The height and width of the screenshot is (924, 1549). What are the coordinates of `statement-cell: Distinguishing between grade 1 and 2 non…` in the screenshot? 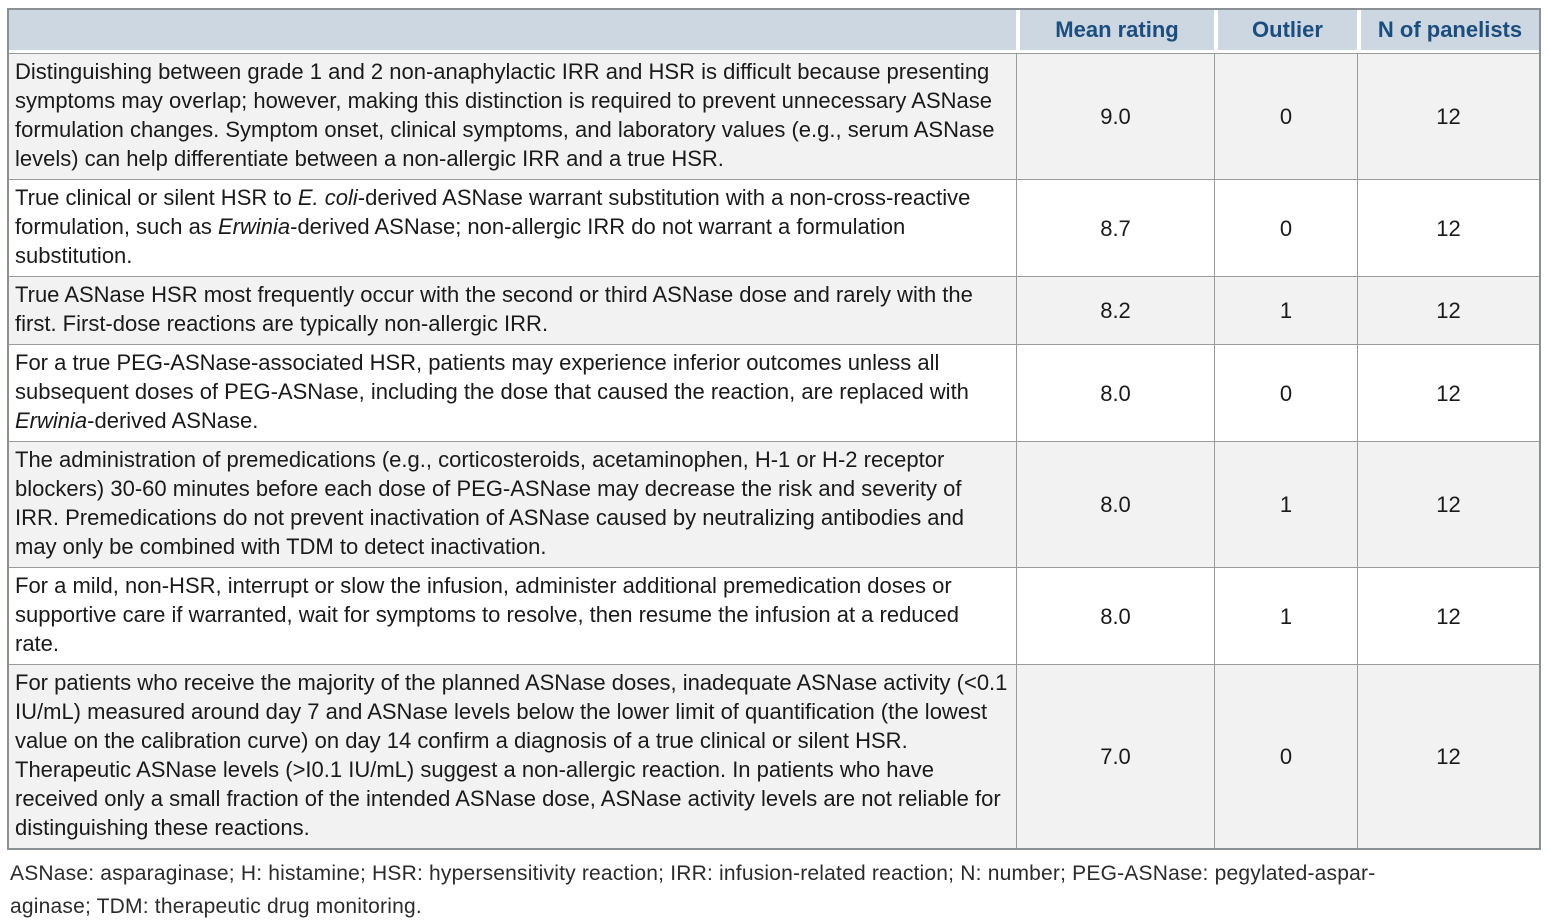 It's located at (505, 115).